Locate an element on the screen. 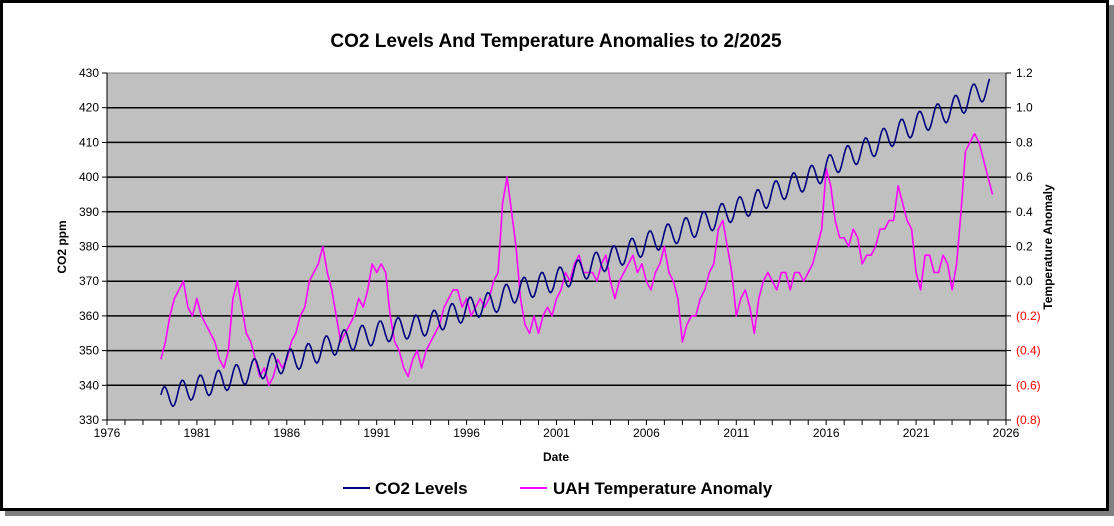 The height and width of the screenshot is (526, 1114). y-tick-label: 350 is located at coordinates (89, 351).